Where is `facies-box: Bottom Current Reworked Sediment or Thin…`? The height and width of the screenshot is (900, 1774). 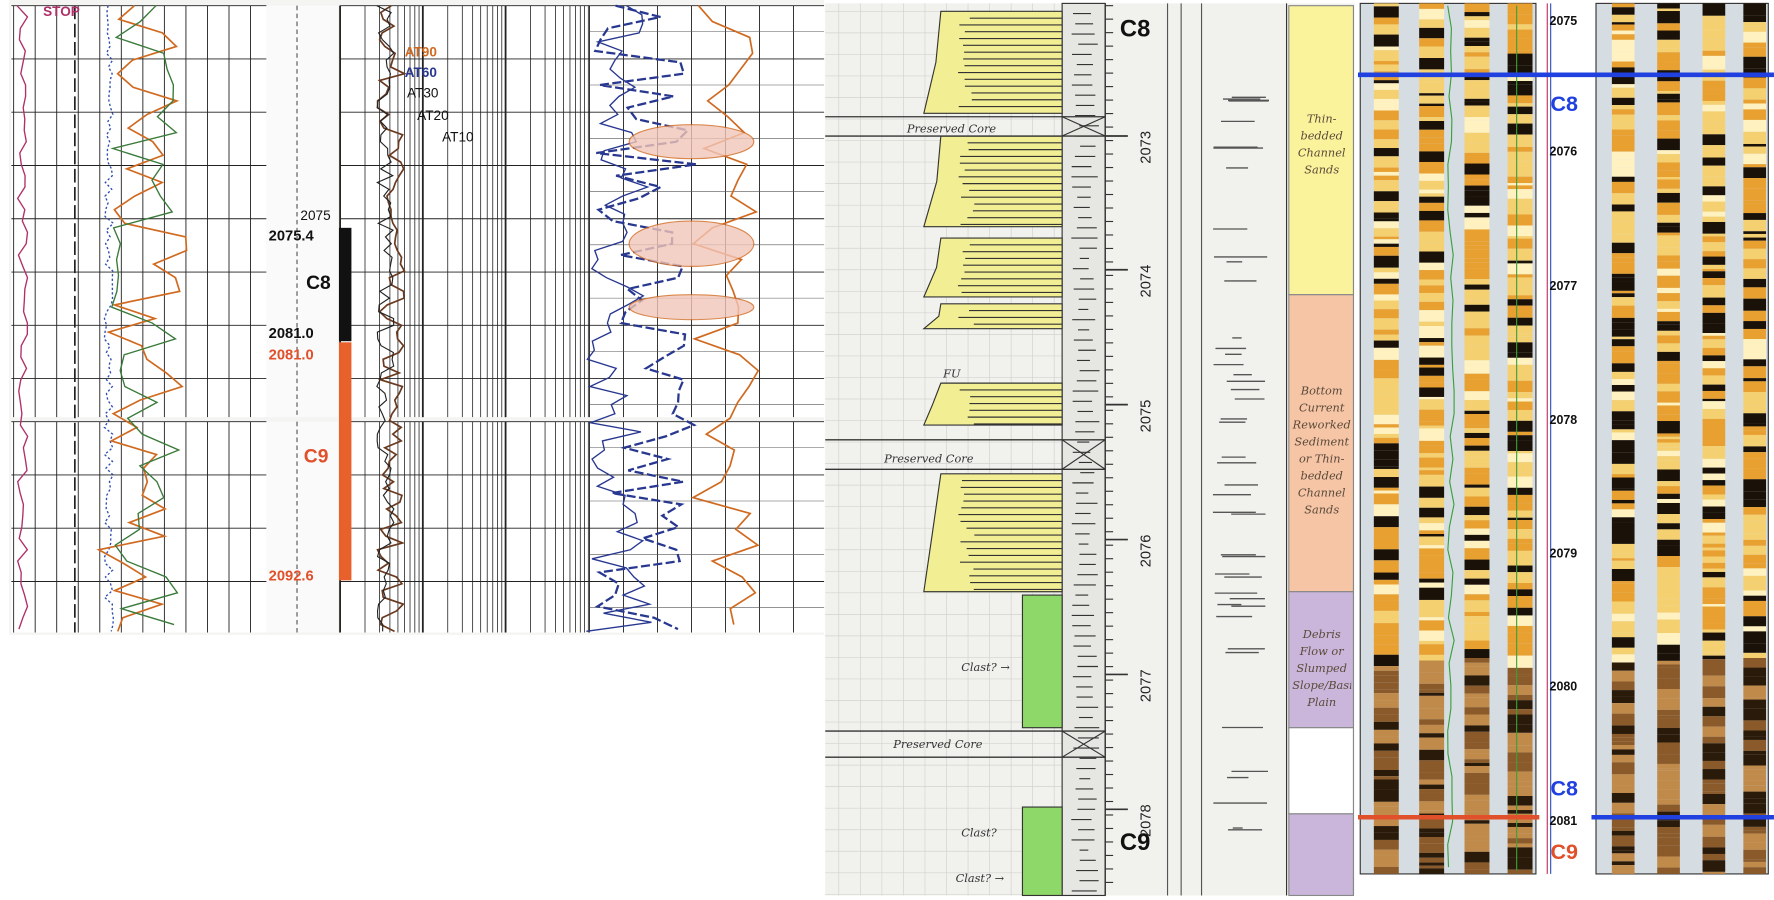
facies-box: Bottom Current Reworked Sediment or Thin… is located at coordinates (1322, 450).